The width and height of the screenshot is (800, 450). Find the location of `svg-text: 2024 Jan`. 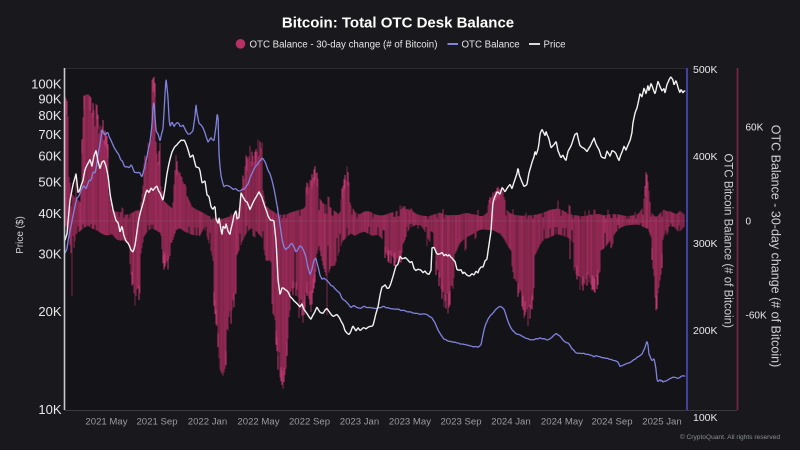

svg-text: 2024 Jan is located at coordinates (510, 422).